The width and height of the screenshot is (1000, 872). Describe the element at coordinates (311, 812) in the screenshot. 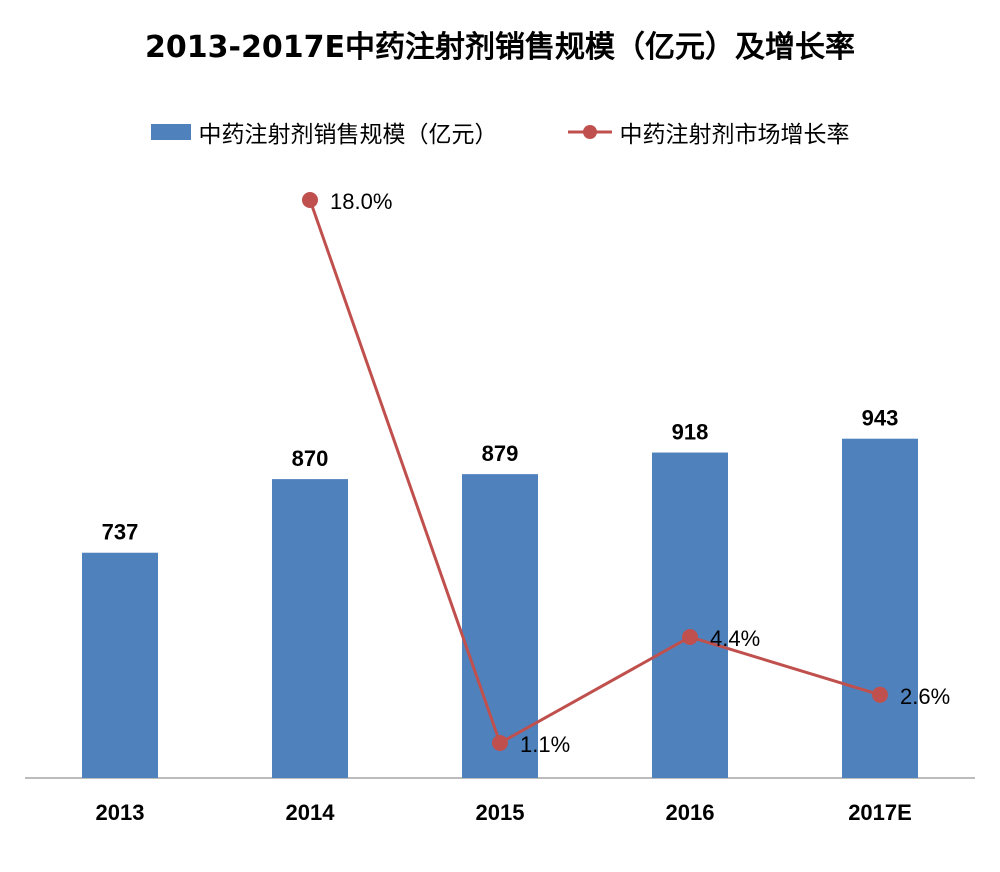

I see `x-tick-label-2014: 2014` at that location.